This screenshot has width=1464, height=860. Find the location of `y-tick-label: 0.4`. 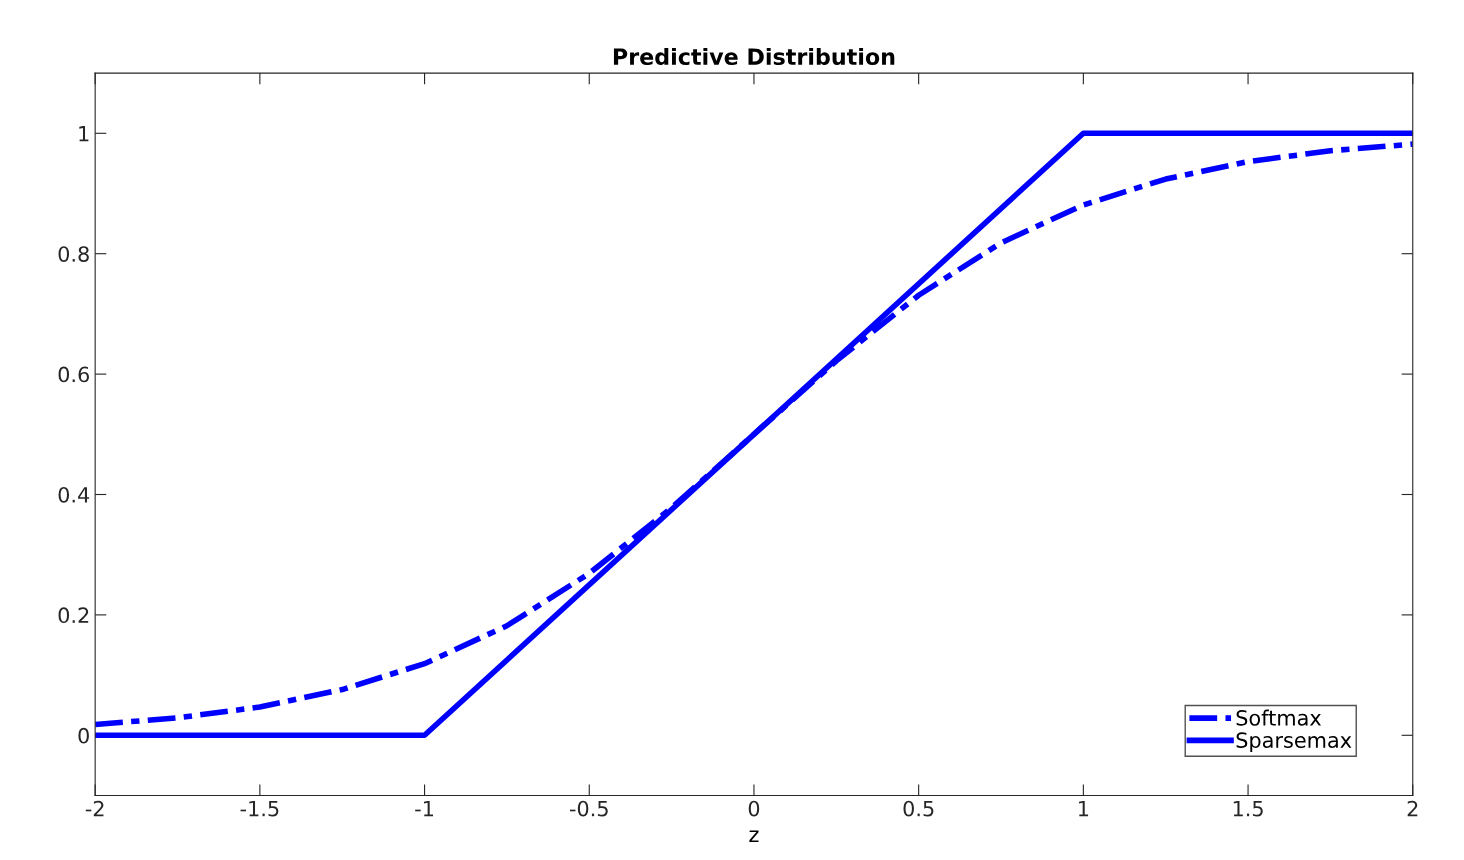

y-tick-label: 0.4 is located at coordinates (74, 494).